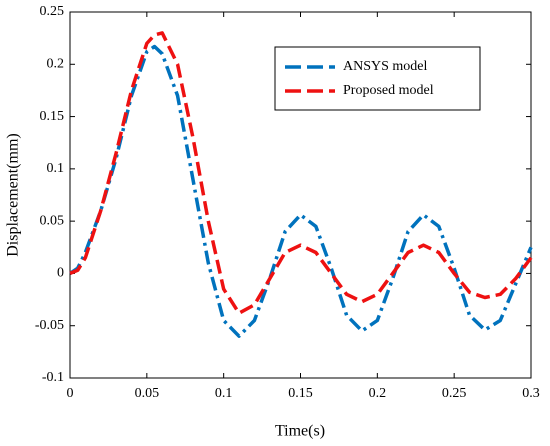  What do you see at coordinates (56, 64) in the screenshot?
I see `y-tick-label: 0.2` at bounding box center [56, 64].